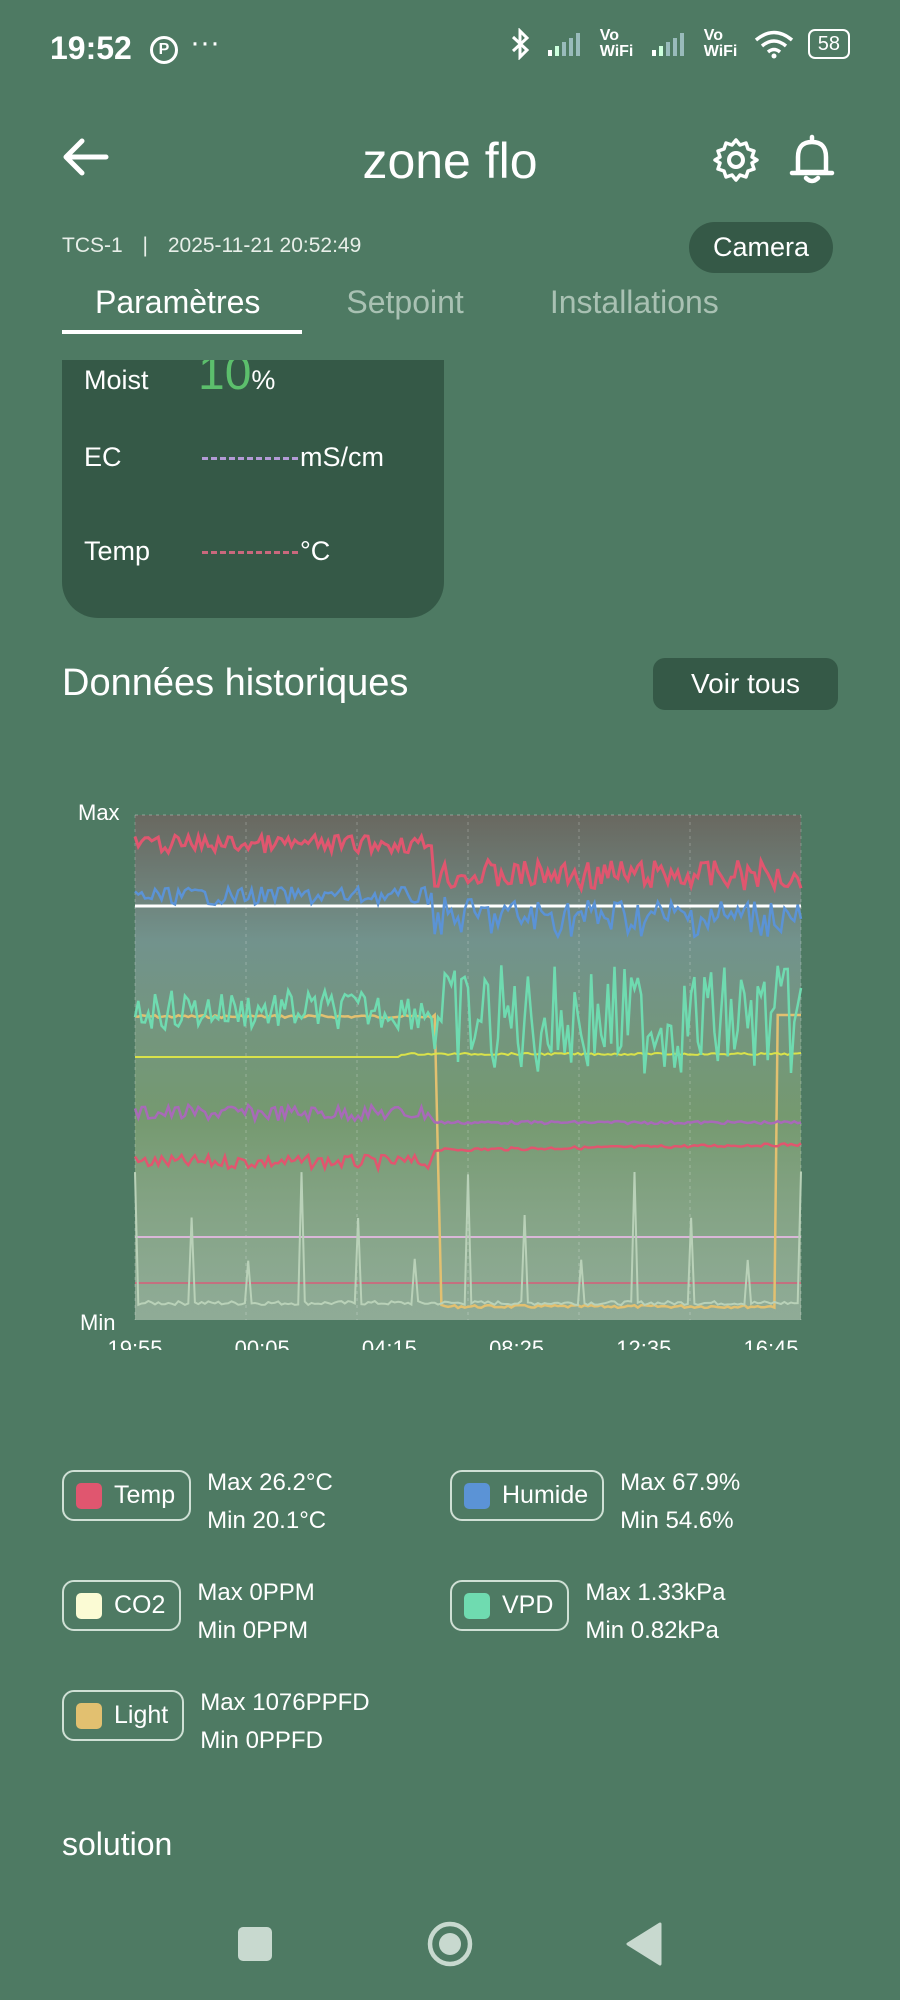 Image resolution: width=900 pixels, height=2000 pixels. I want to click on back-button, so click(644, 1944).